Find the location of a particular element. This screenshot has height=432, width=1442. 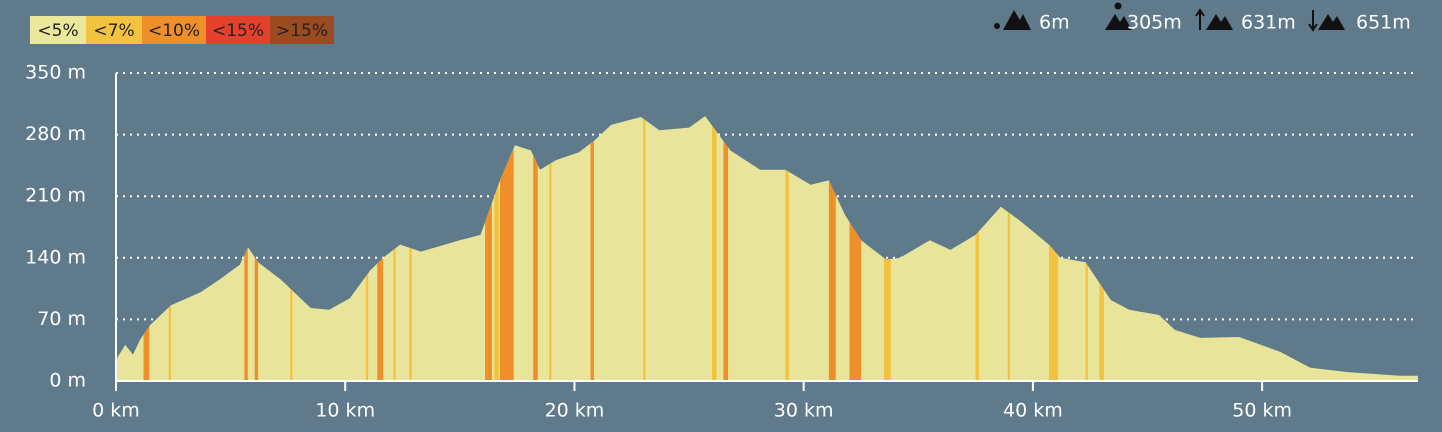

y-tick-label: 70 m is located at coordinates (61, 319).